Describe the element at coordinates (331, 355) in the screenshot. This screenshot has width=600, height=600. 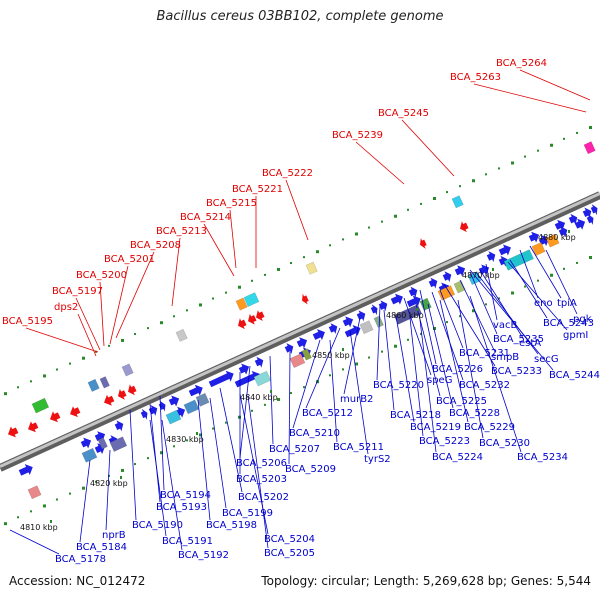
I see `tick-label: 4850 kbp` at that location.